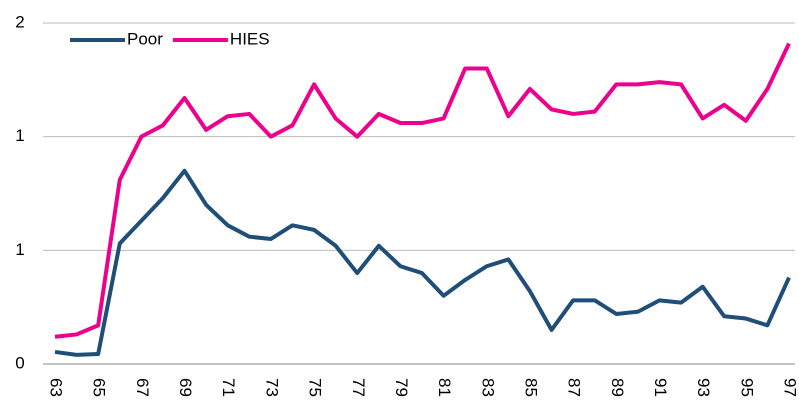  What do you see at coordinates (19, 21) in the screenshot?
I see `y-tick-label: 2` at bounding box center [19, 21].